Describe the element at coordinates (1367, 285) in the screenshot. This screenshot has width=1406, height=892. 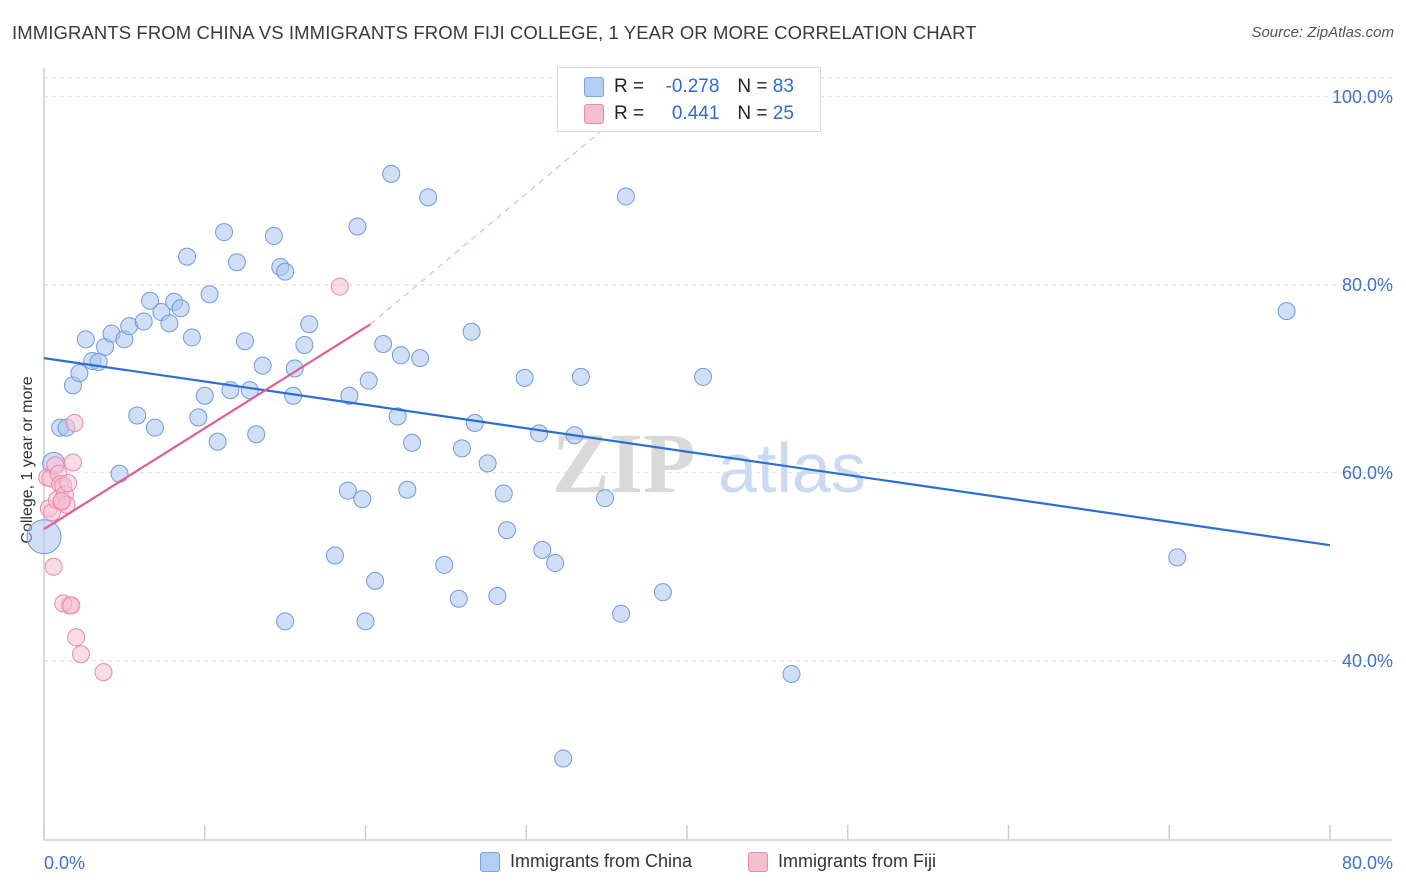
I see `y-tick-label: 80.0%` at that location.